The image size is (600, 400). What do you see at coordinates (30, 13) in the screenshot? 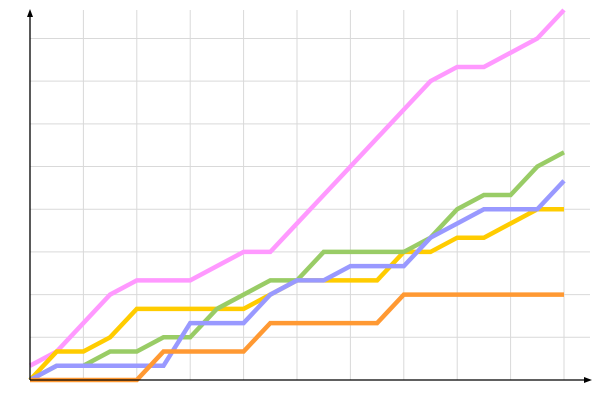
I see `y-axis-arrow-icon` at bounding box center [30, 13].